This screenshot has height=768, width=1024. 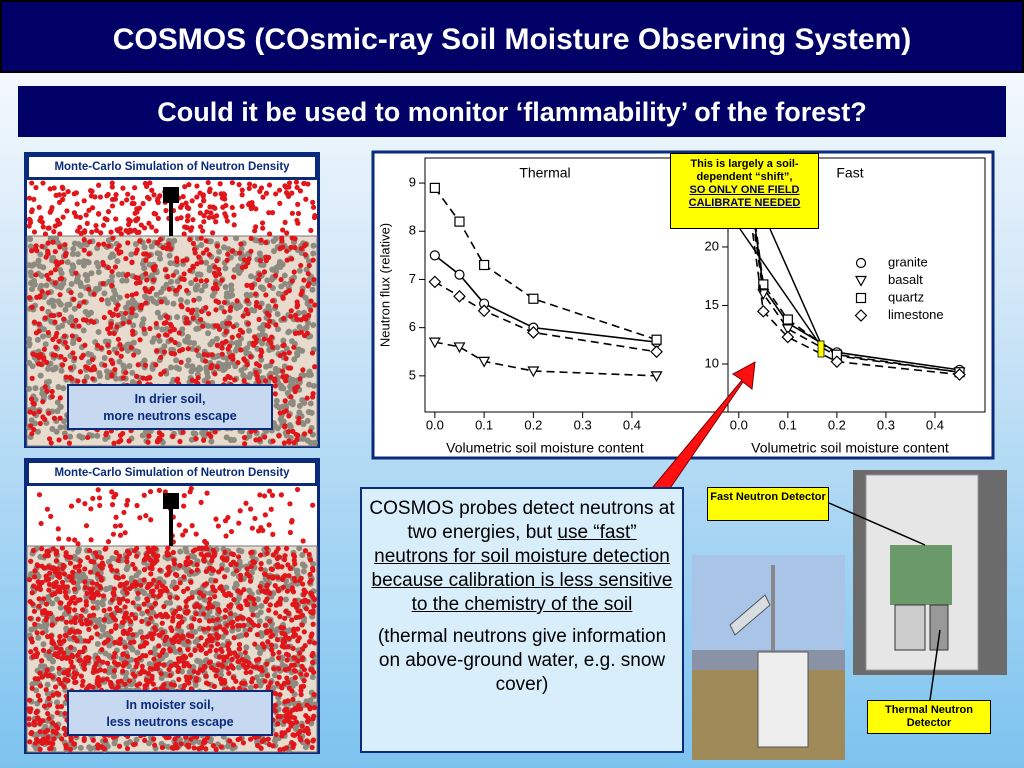 I want to click on caption-line: more neutrons escape, so click(x=170, y=416).